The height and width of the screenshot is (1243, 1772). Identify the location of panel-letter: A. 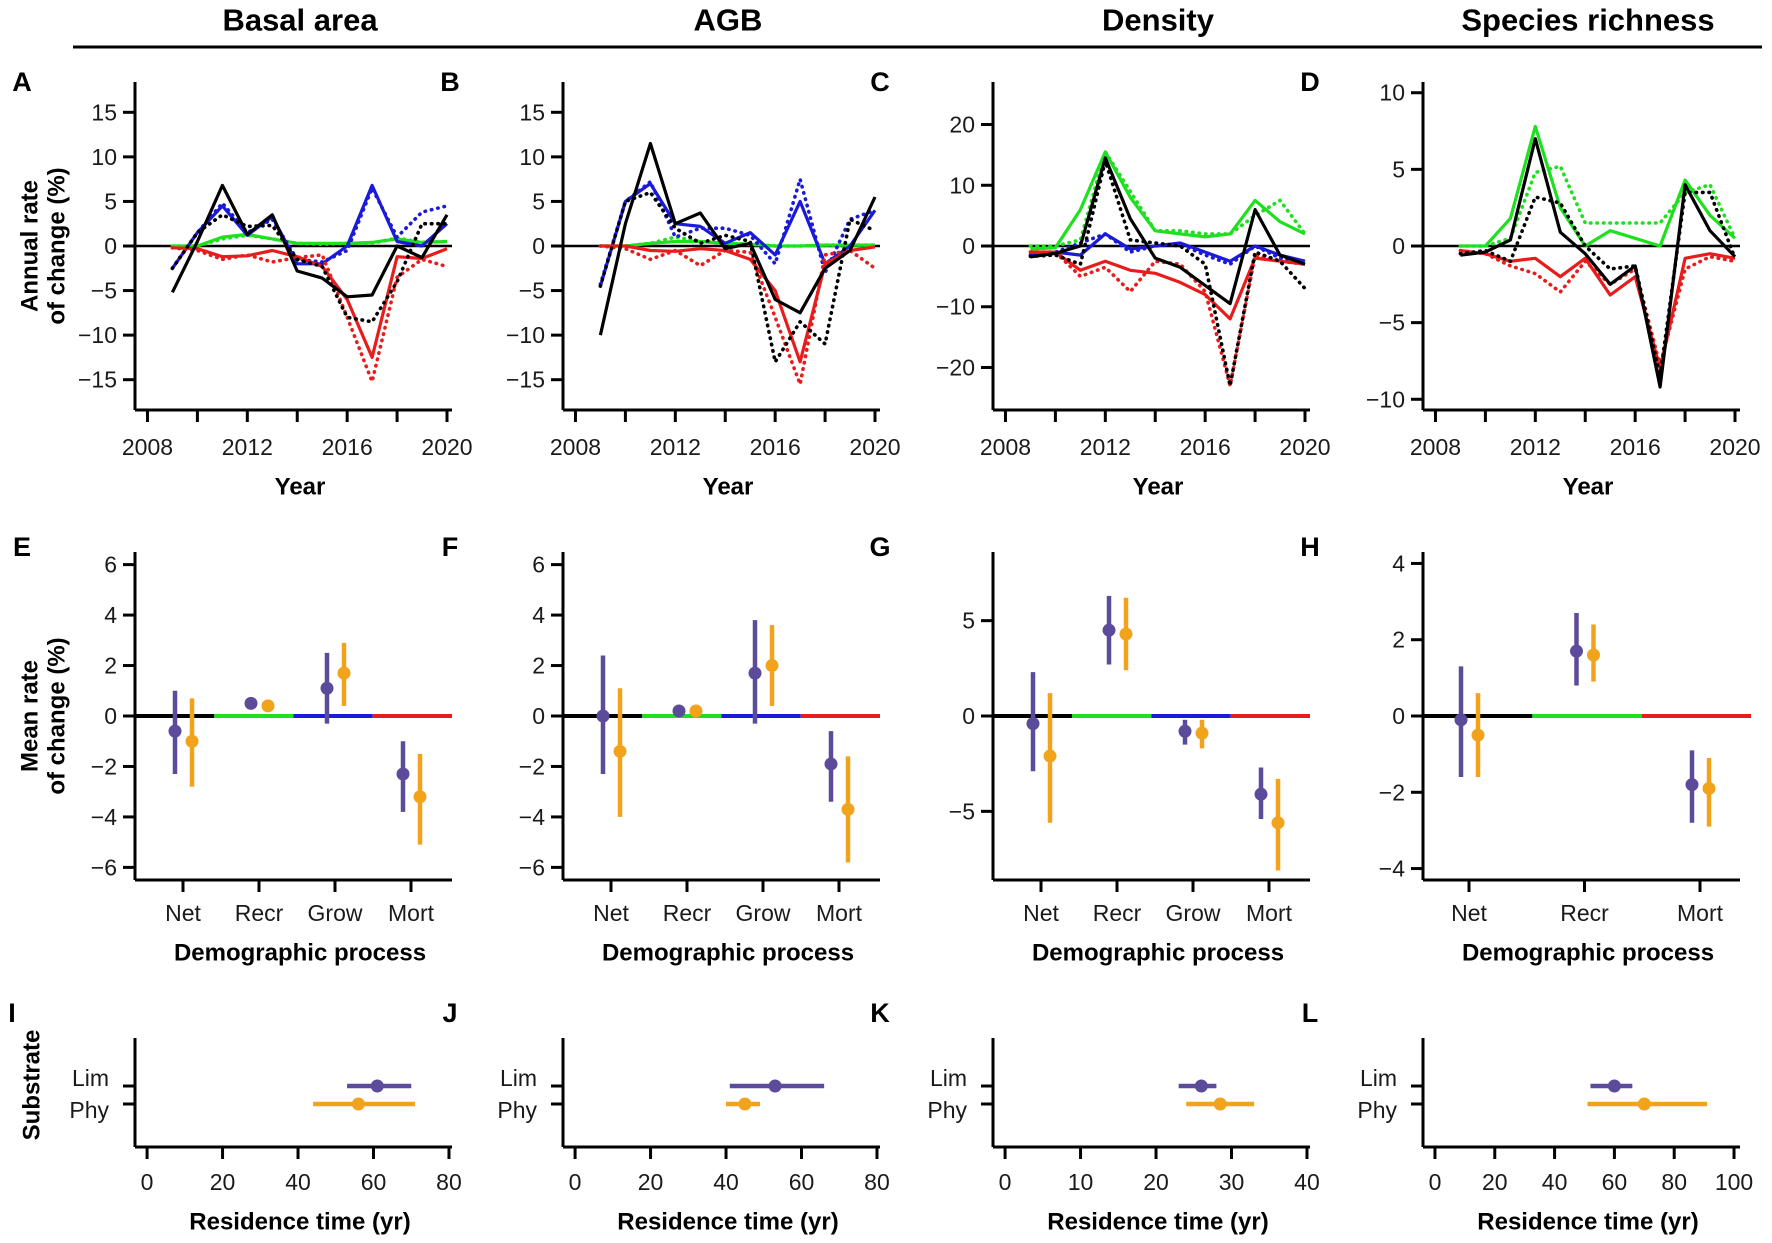
(22, 82).